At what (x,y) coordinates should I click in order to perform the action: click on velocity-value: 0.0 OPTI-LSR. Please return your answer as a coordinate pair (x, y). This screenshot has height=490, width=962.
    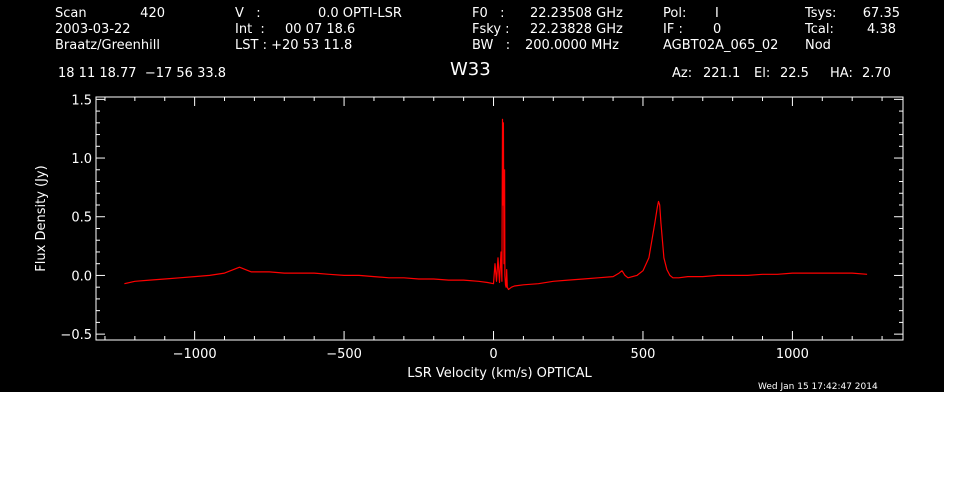
    Looking at the image, I should click on (360, 13).